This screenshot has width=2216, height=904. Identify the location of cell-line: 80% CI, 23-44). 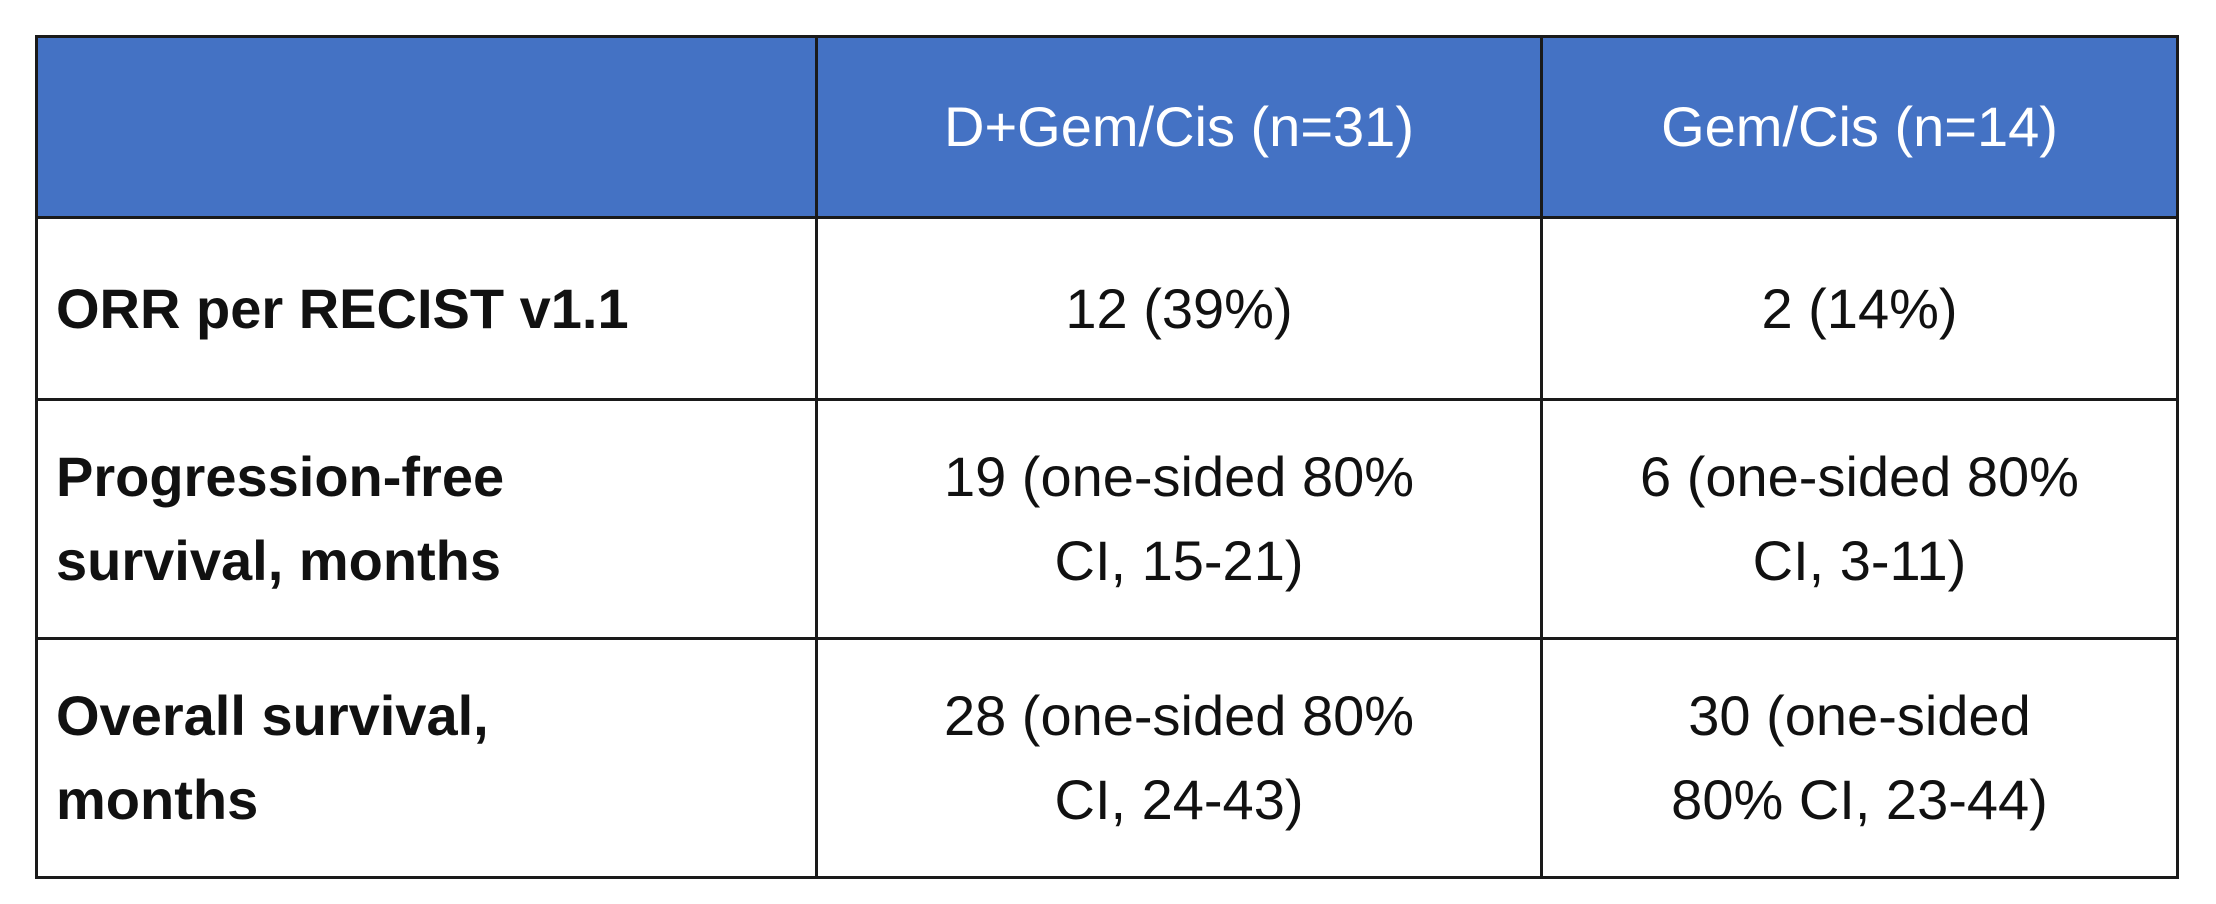
(1859, 799).